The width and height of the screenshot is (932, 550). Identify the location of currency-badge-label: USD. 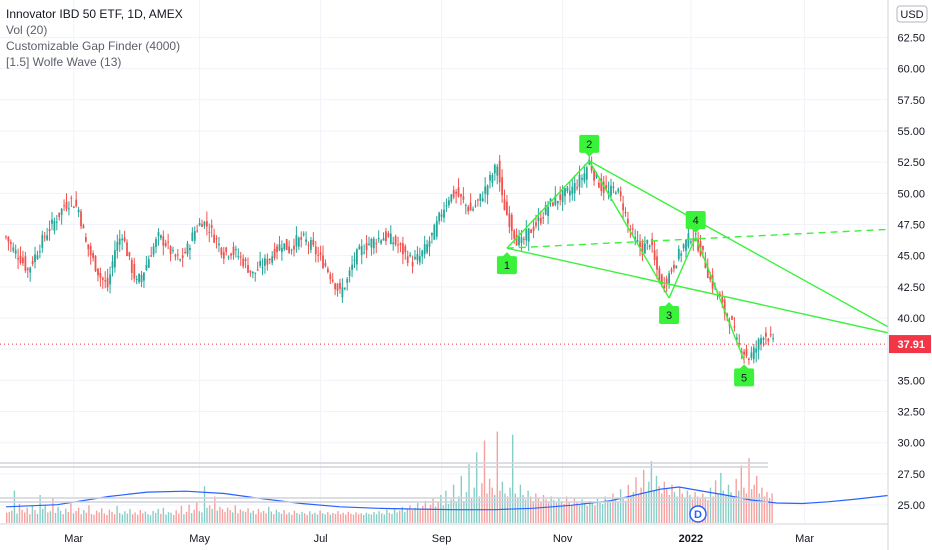
(911, 15).